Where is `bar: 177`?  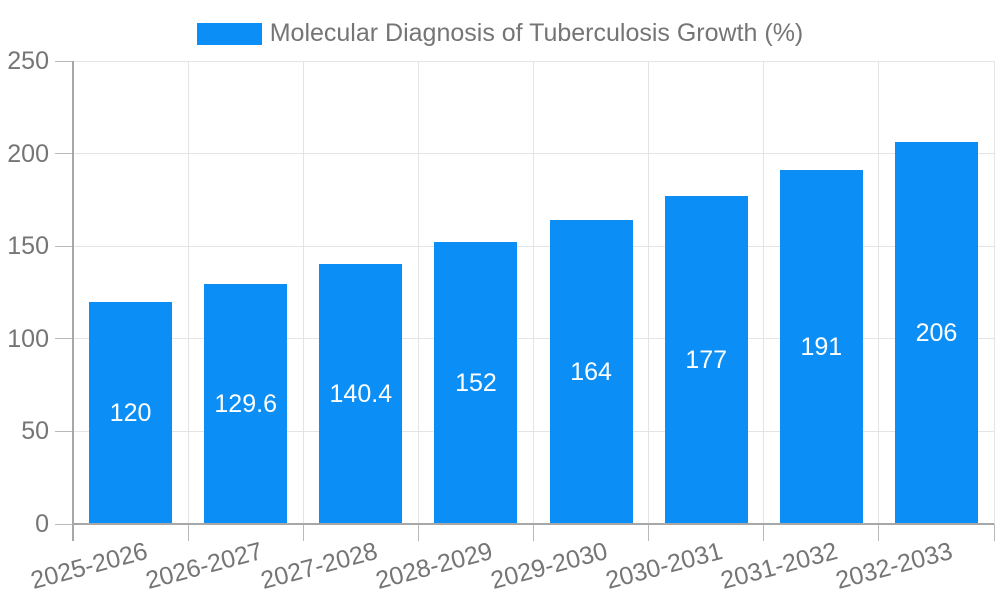
bar: 177 is located at coordinates (706, 360).